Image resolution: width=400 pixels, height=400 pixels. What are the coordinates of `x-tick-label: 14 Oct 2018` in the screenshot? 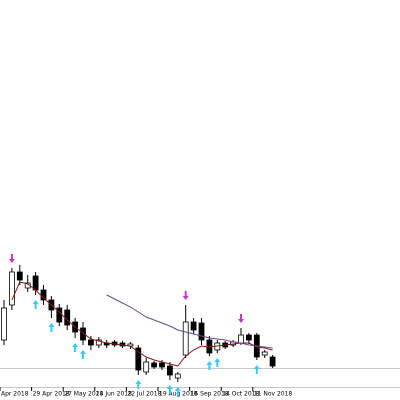 It's located at (240, 394).